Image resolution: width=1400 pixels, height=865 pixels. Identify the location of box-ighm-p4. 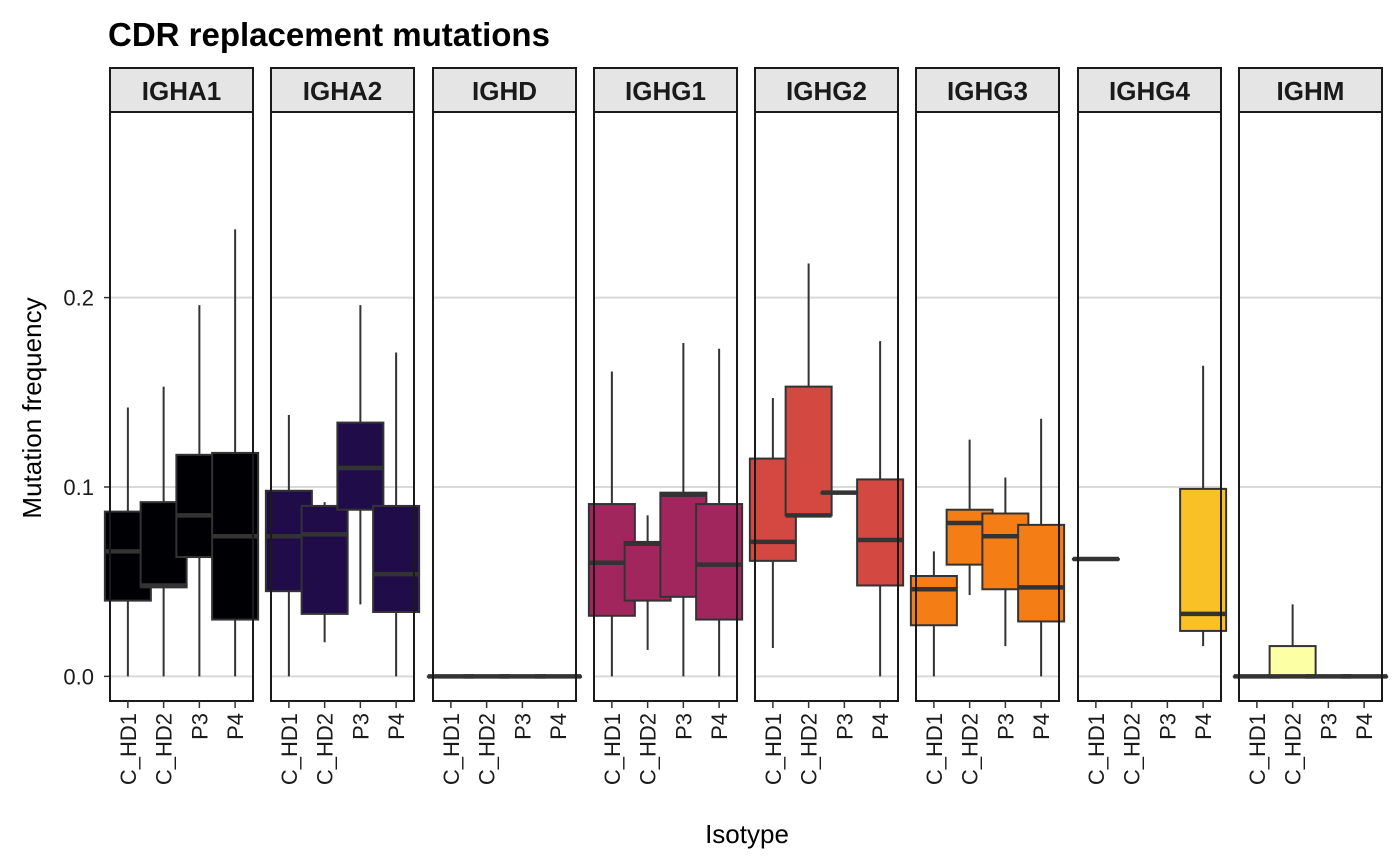
(1364, 676).